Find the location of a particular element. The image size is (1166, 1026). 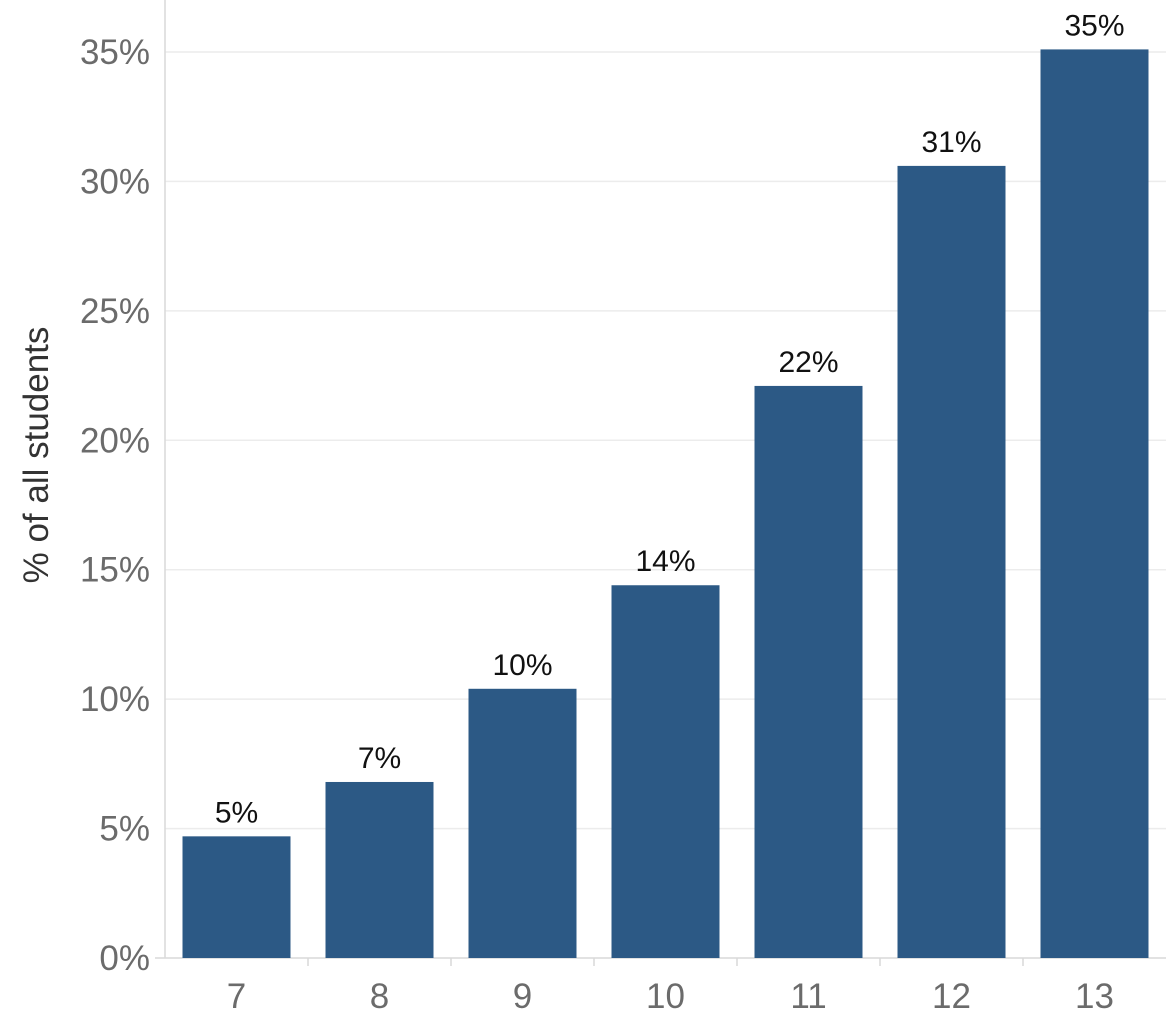

y-tick-label: 10% is located at coordinates (115, 699).